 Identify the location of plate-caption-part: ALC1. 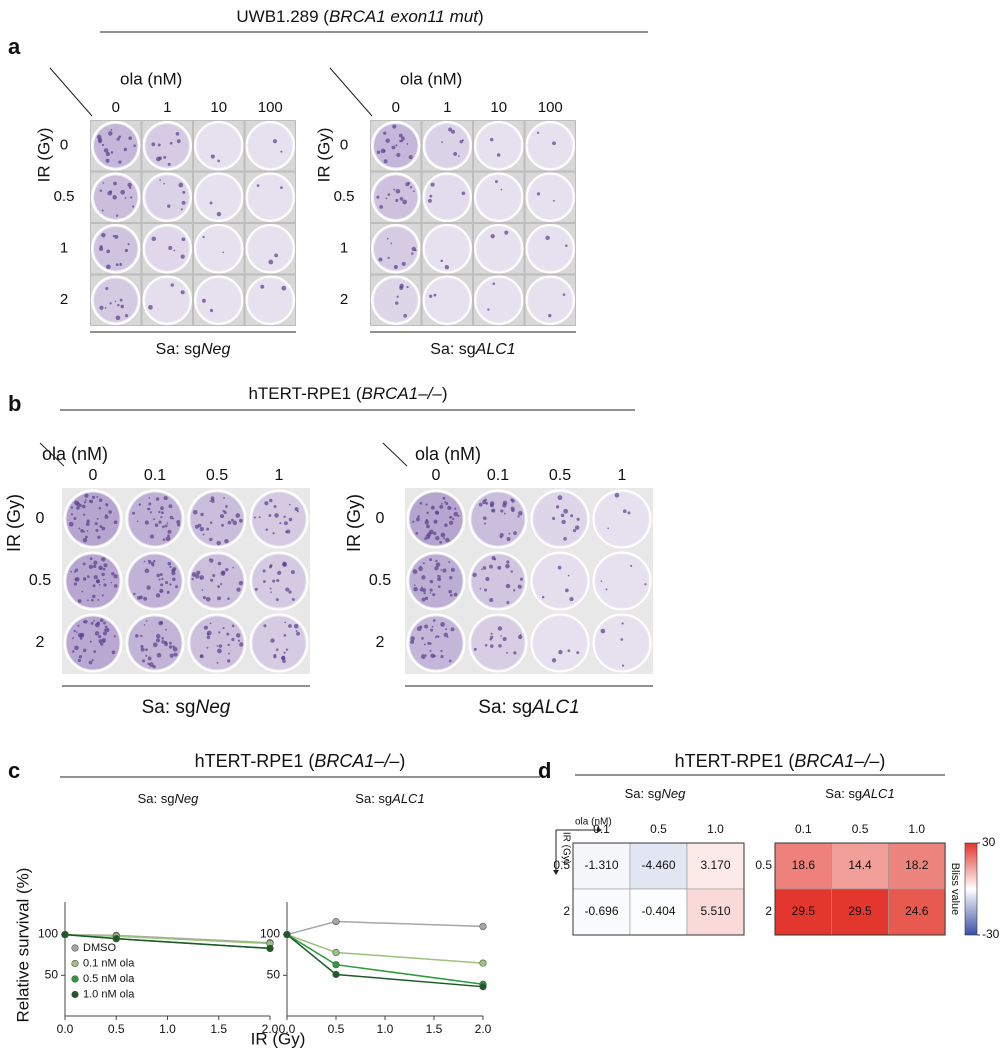
(495, 349).